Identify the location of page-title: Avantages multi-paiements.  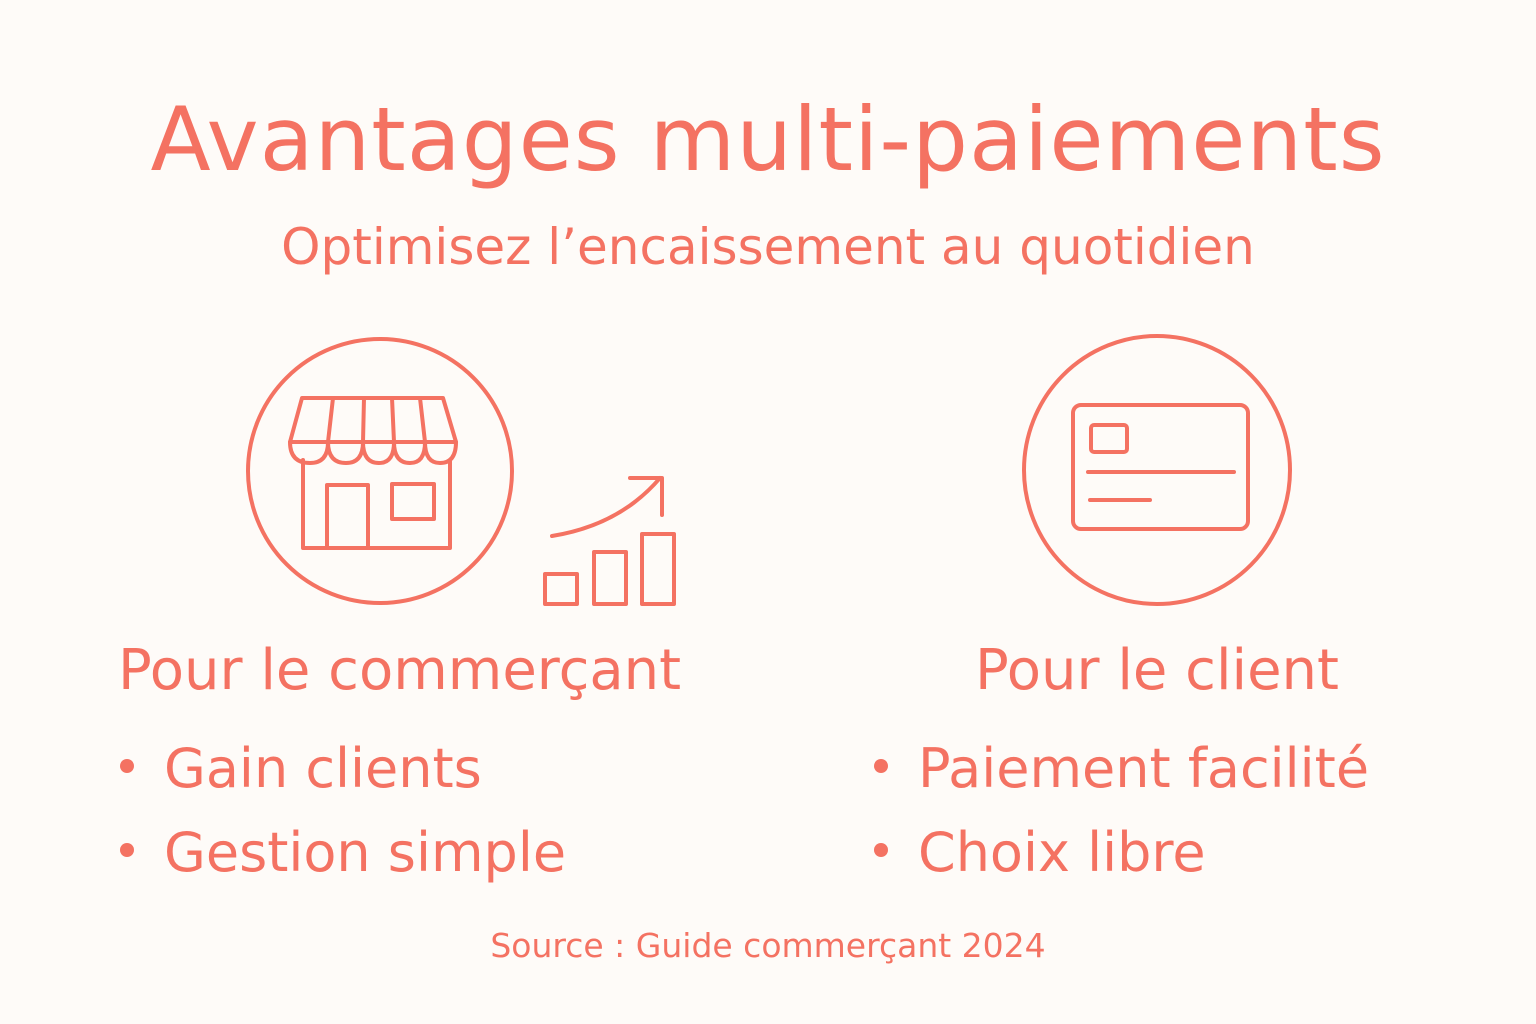
(768, 139).